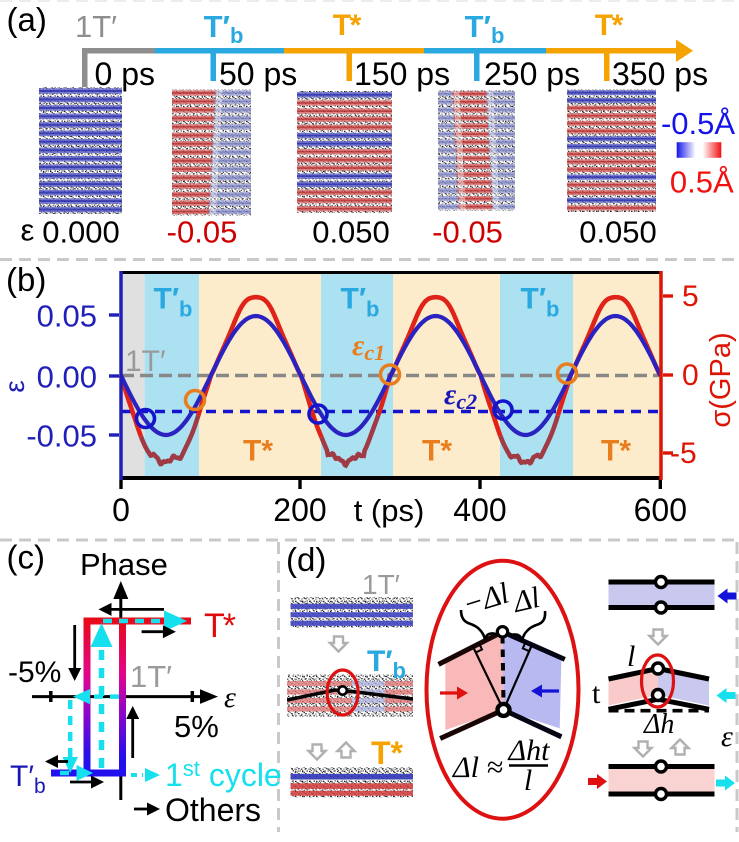 This screenshot has width=739, height=842. What do you see at coordinates (27, 19) in the screenshot?
I see `svg-text: (a)` at bounding box center [27, 19].